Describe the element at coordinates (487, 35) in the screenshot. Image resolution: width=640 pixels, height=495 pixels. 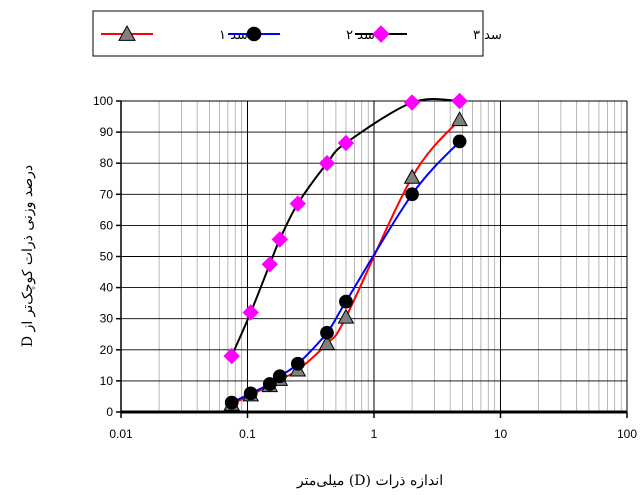
I see `legend-label-3: سد ۳` at that location.